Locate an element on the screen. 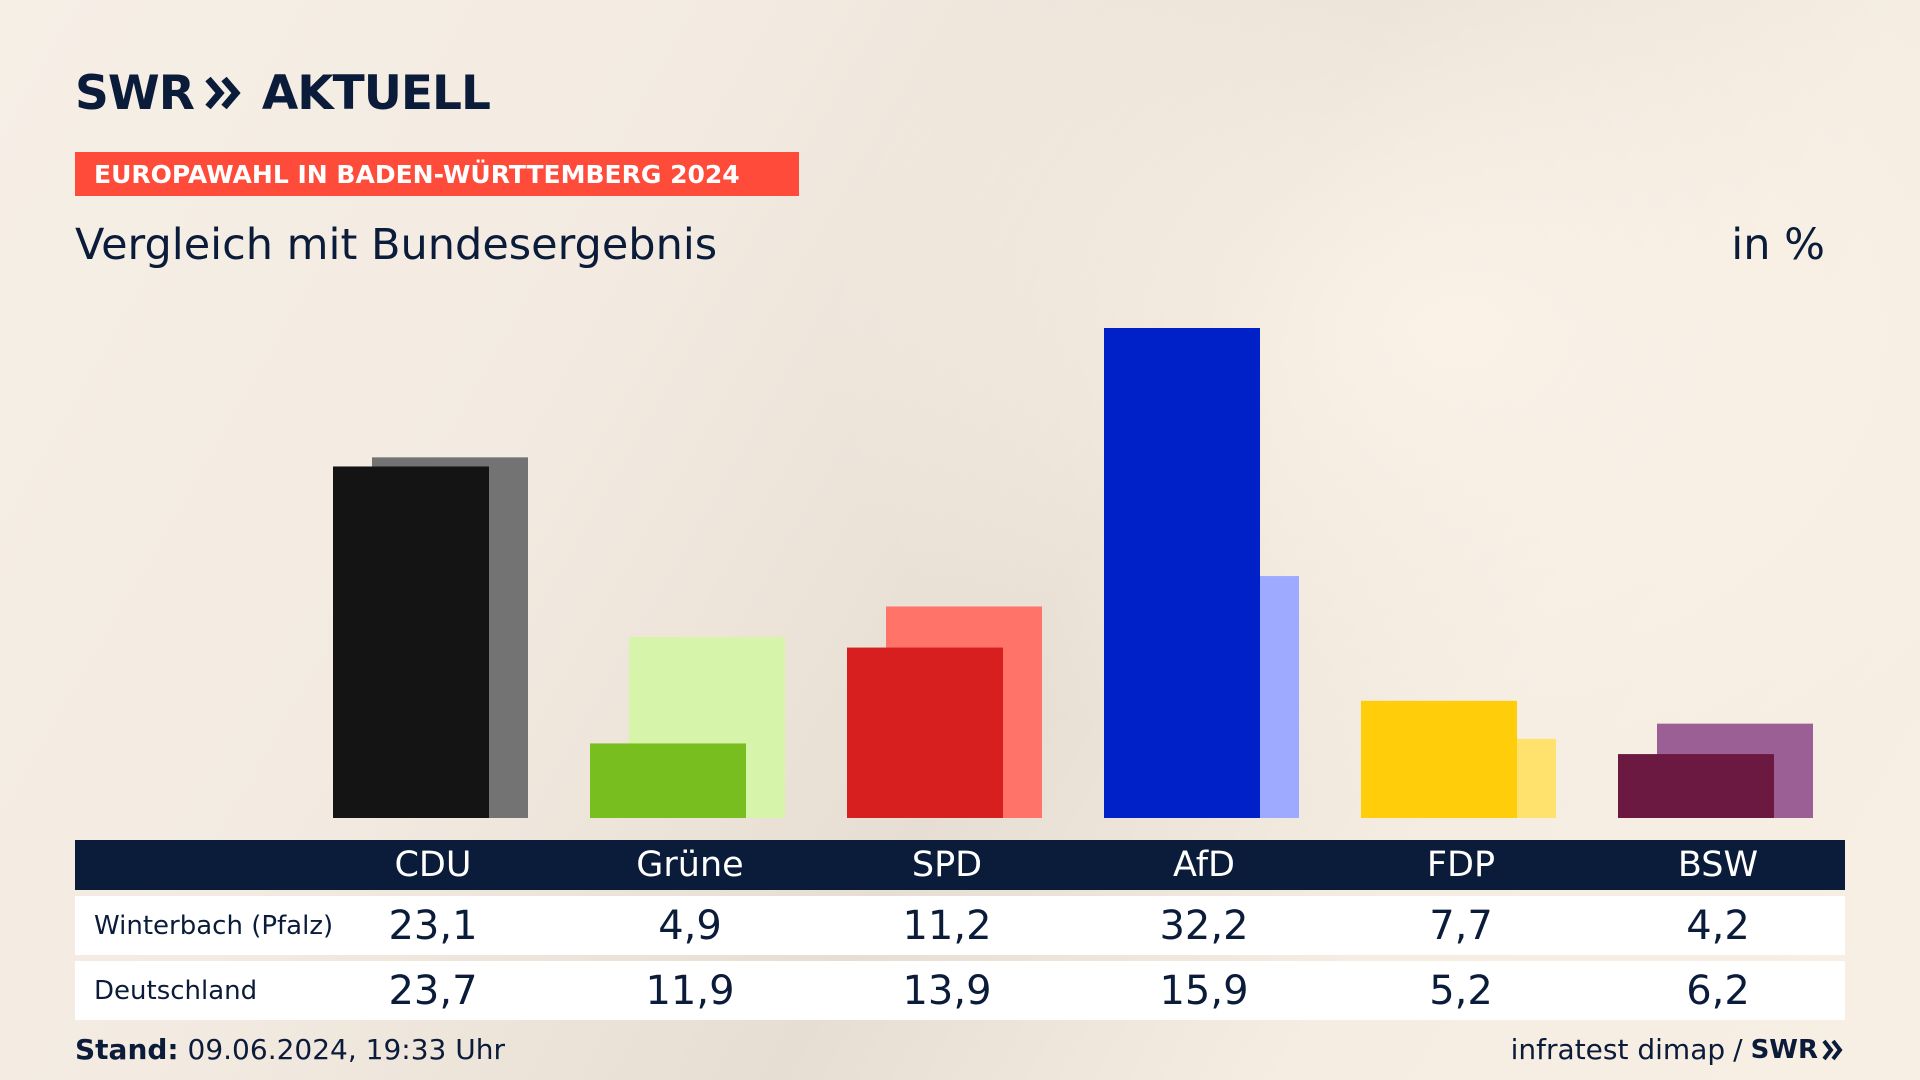  value-cell: 23,1 is located at coordinates (433, 925).